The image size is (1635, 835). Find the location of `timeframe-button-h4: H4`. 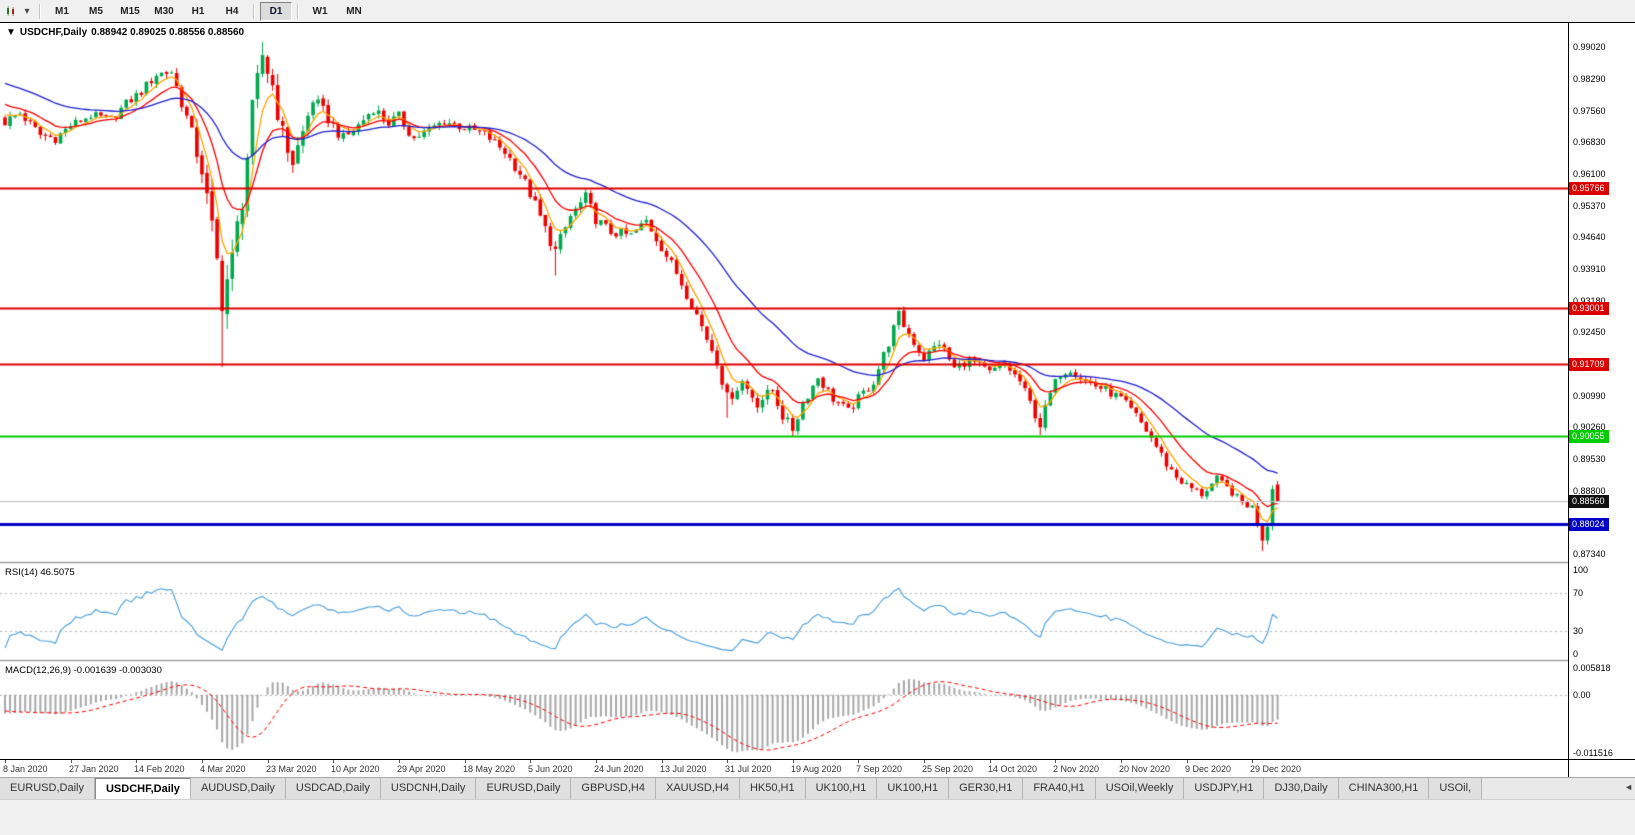

timeframe-button-h4: H4 is located at coordinates (232, 11).